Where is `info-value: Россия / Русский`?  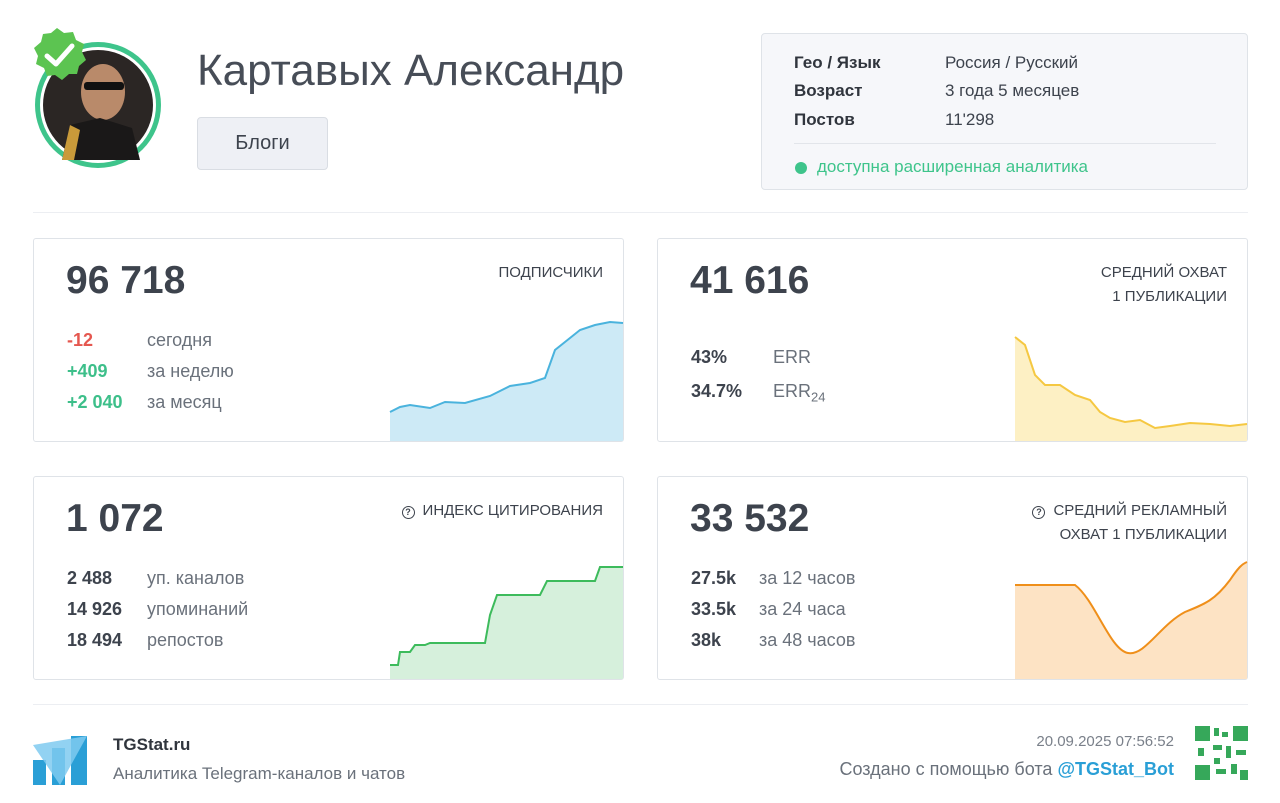 info-value: Россия / Русский is located at coordinates (1011, 62).